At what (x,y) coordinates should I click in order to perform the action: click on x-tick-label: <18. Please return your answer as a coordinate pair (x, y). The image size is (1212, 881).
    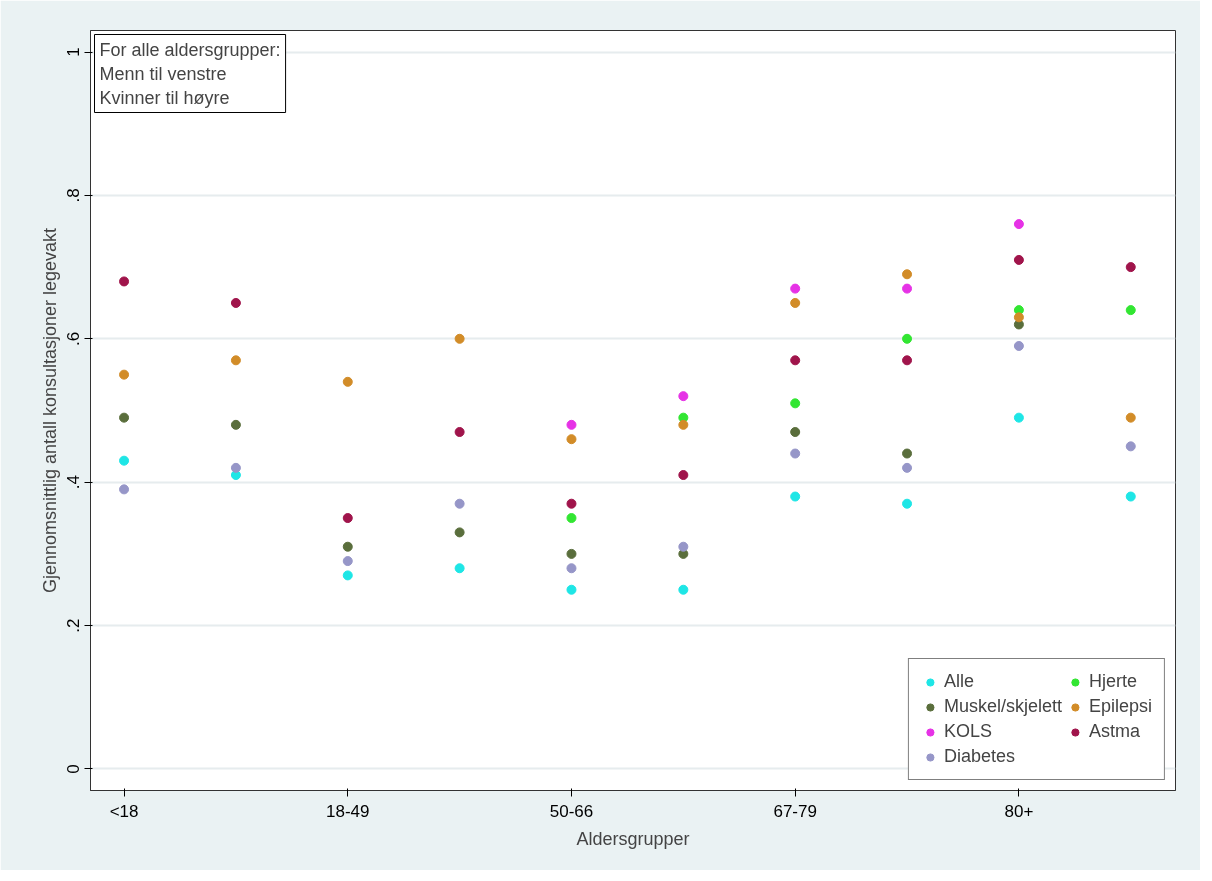
    Looking at the image, I should click on (124, 811).